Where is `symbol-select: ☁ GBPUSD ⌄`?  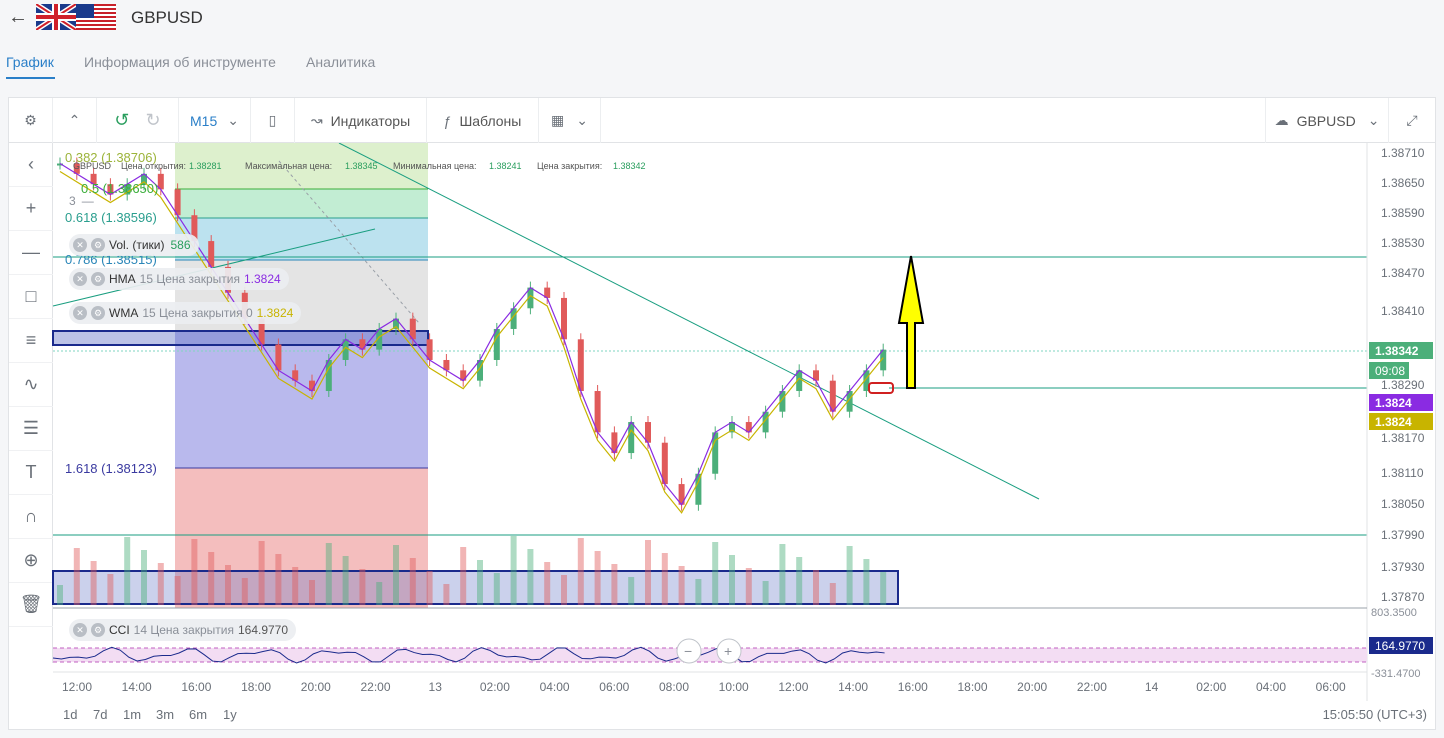
symbol-select: ☁ GBPUSD ⌄ is located at coordinates (1327, 120).